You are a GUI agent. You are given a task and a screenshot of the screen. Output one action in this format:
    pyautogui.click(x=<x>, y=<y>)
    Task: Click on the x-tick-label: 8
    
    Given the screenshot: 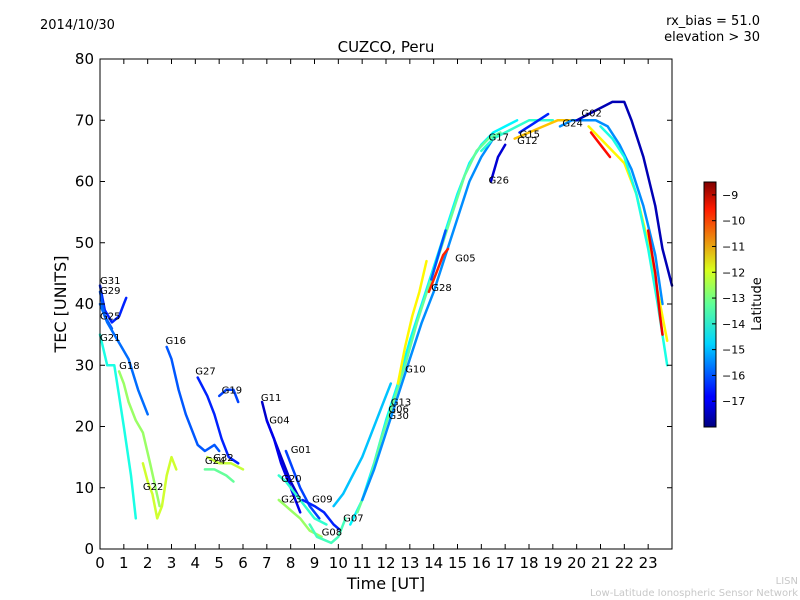 What is the action you would take?
    pyautogui.click(x=291, y=563)
    